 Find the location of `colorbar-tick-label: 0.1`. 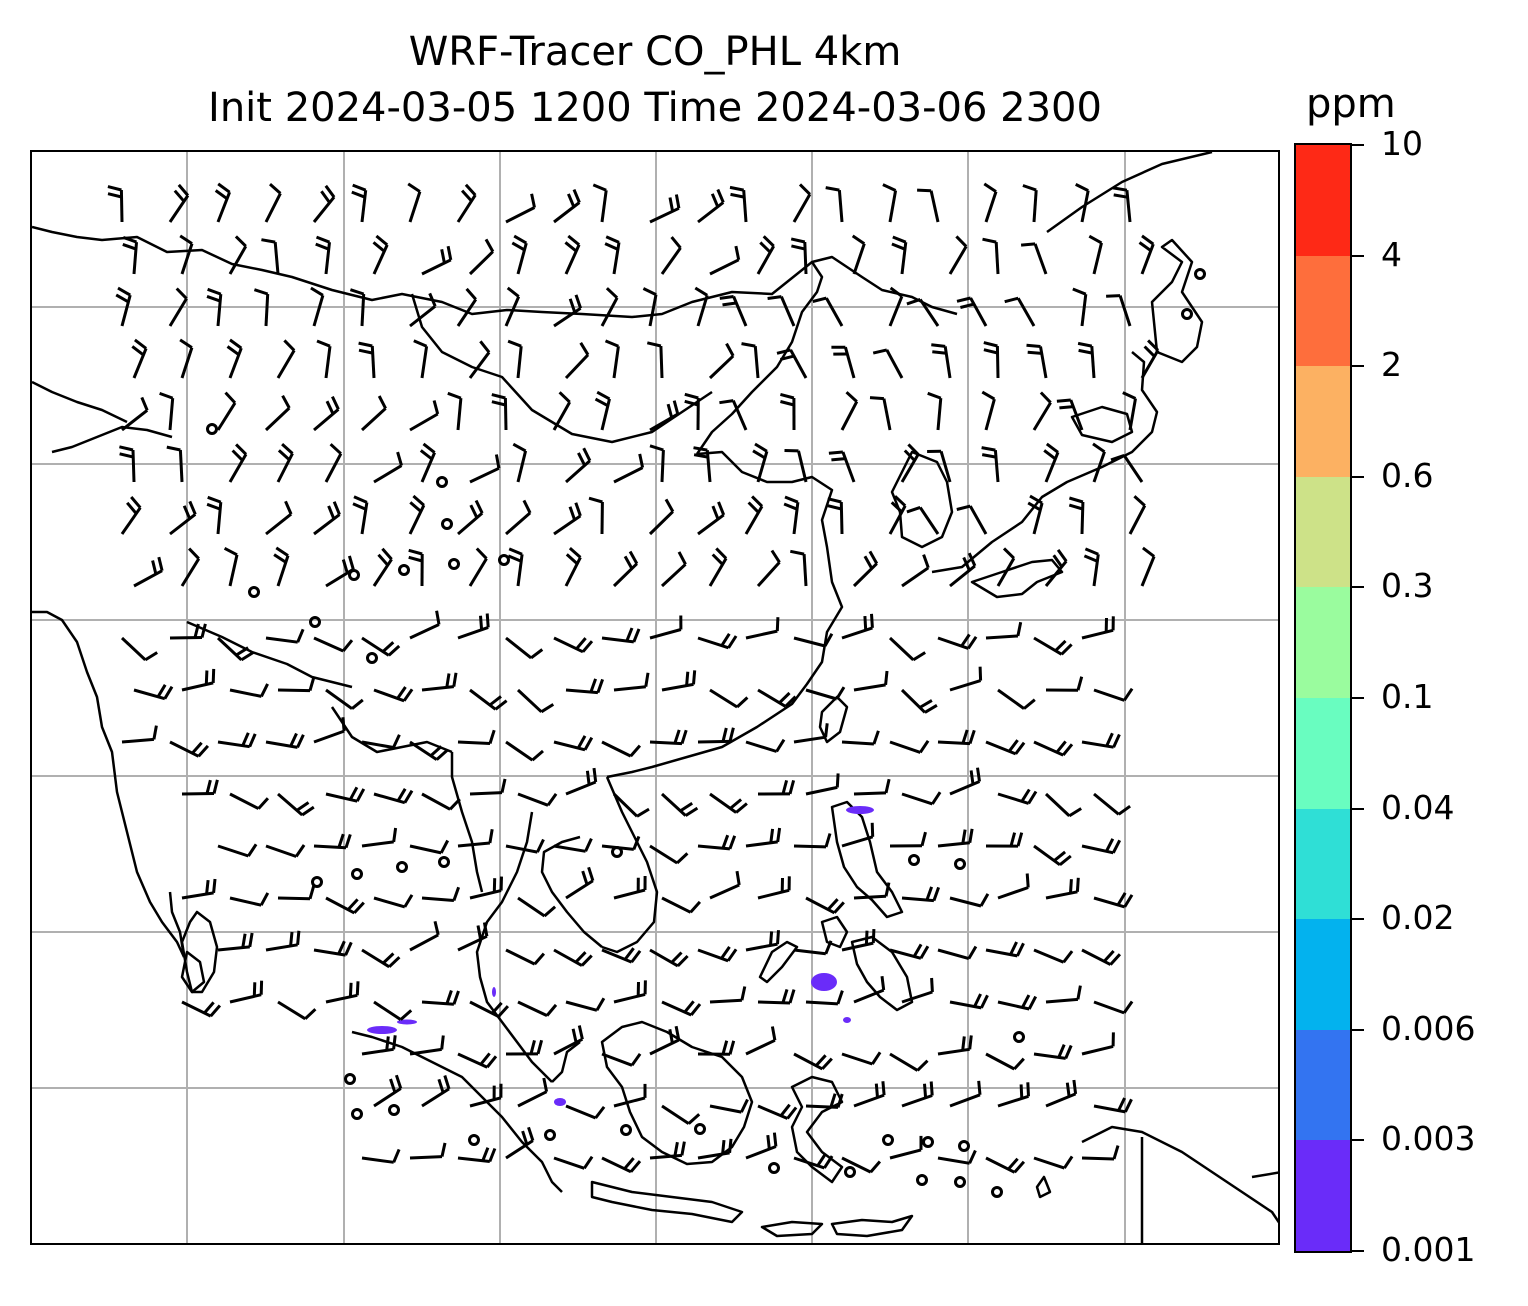

colorbar-tick-label: 0.1 is located at coordinates (1407, 696).